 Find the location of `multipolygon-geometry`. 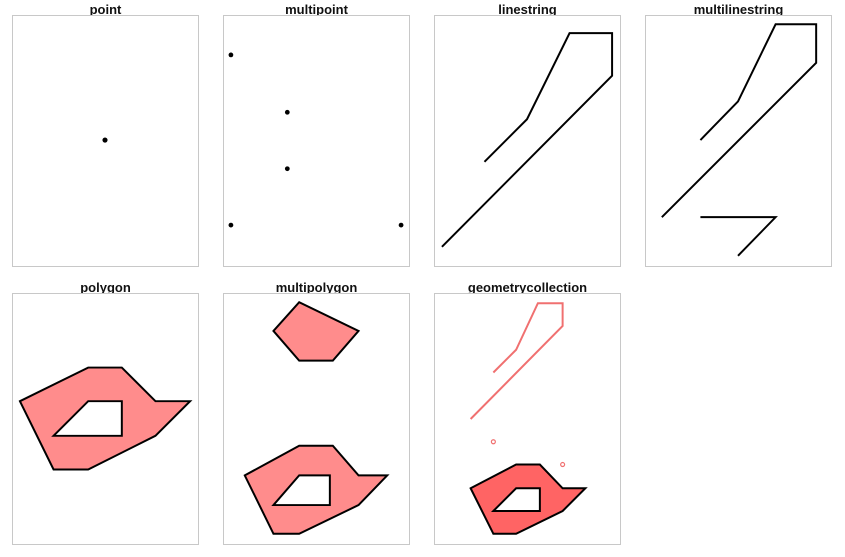

multipolygon-geometry is located at coordinates (316, 418).